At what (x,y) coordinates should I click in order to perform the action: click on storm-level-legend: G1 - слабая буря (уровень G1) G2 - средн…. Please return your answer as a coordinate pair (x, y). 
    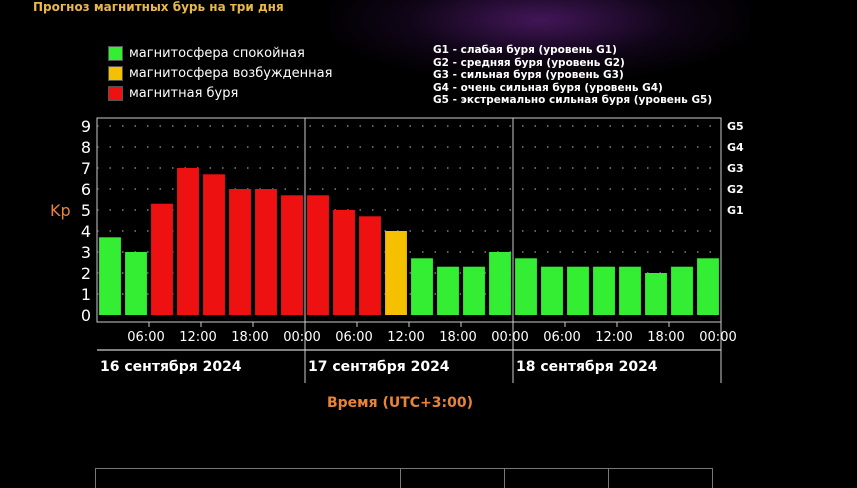
    Looking at the image, I should click on (572, 75).